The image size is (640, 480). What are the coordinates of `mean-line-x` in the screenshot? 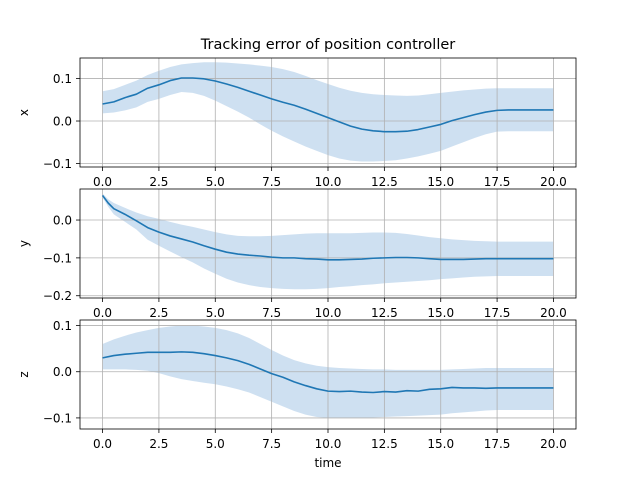 It's located at (328, 105).